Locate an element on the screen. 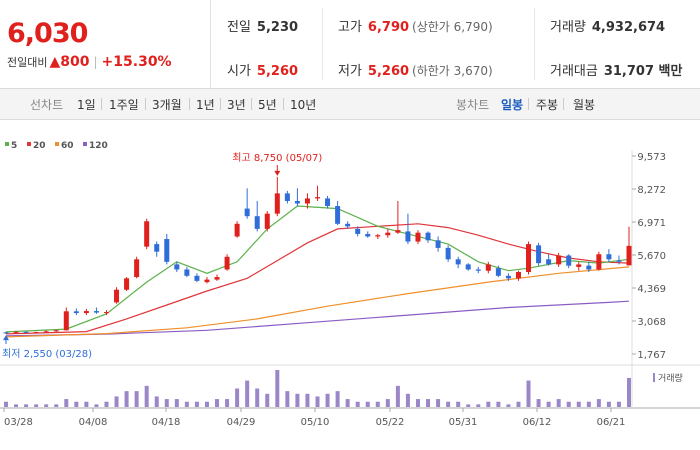 This screenshot has width=700, height=450. legend-label-5: 5 is located at coordinates (14, 146).